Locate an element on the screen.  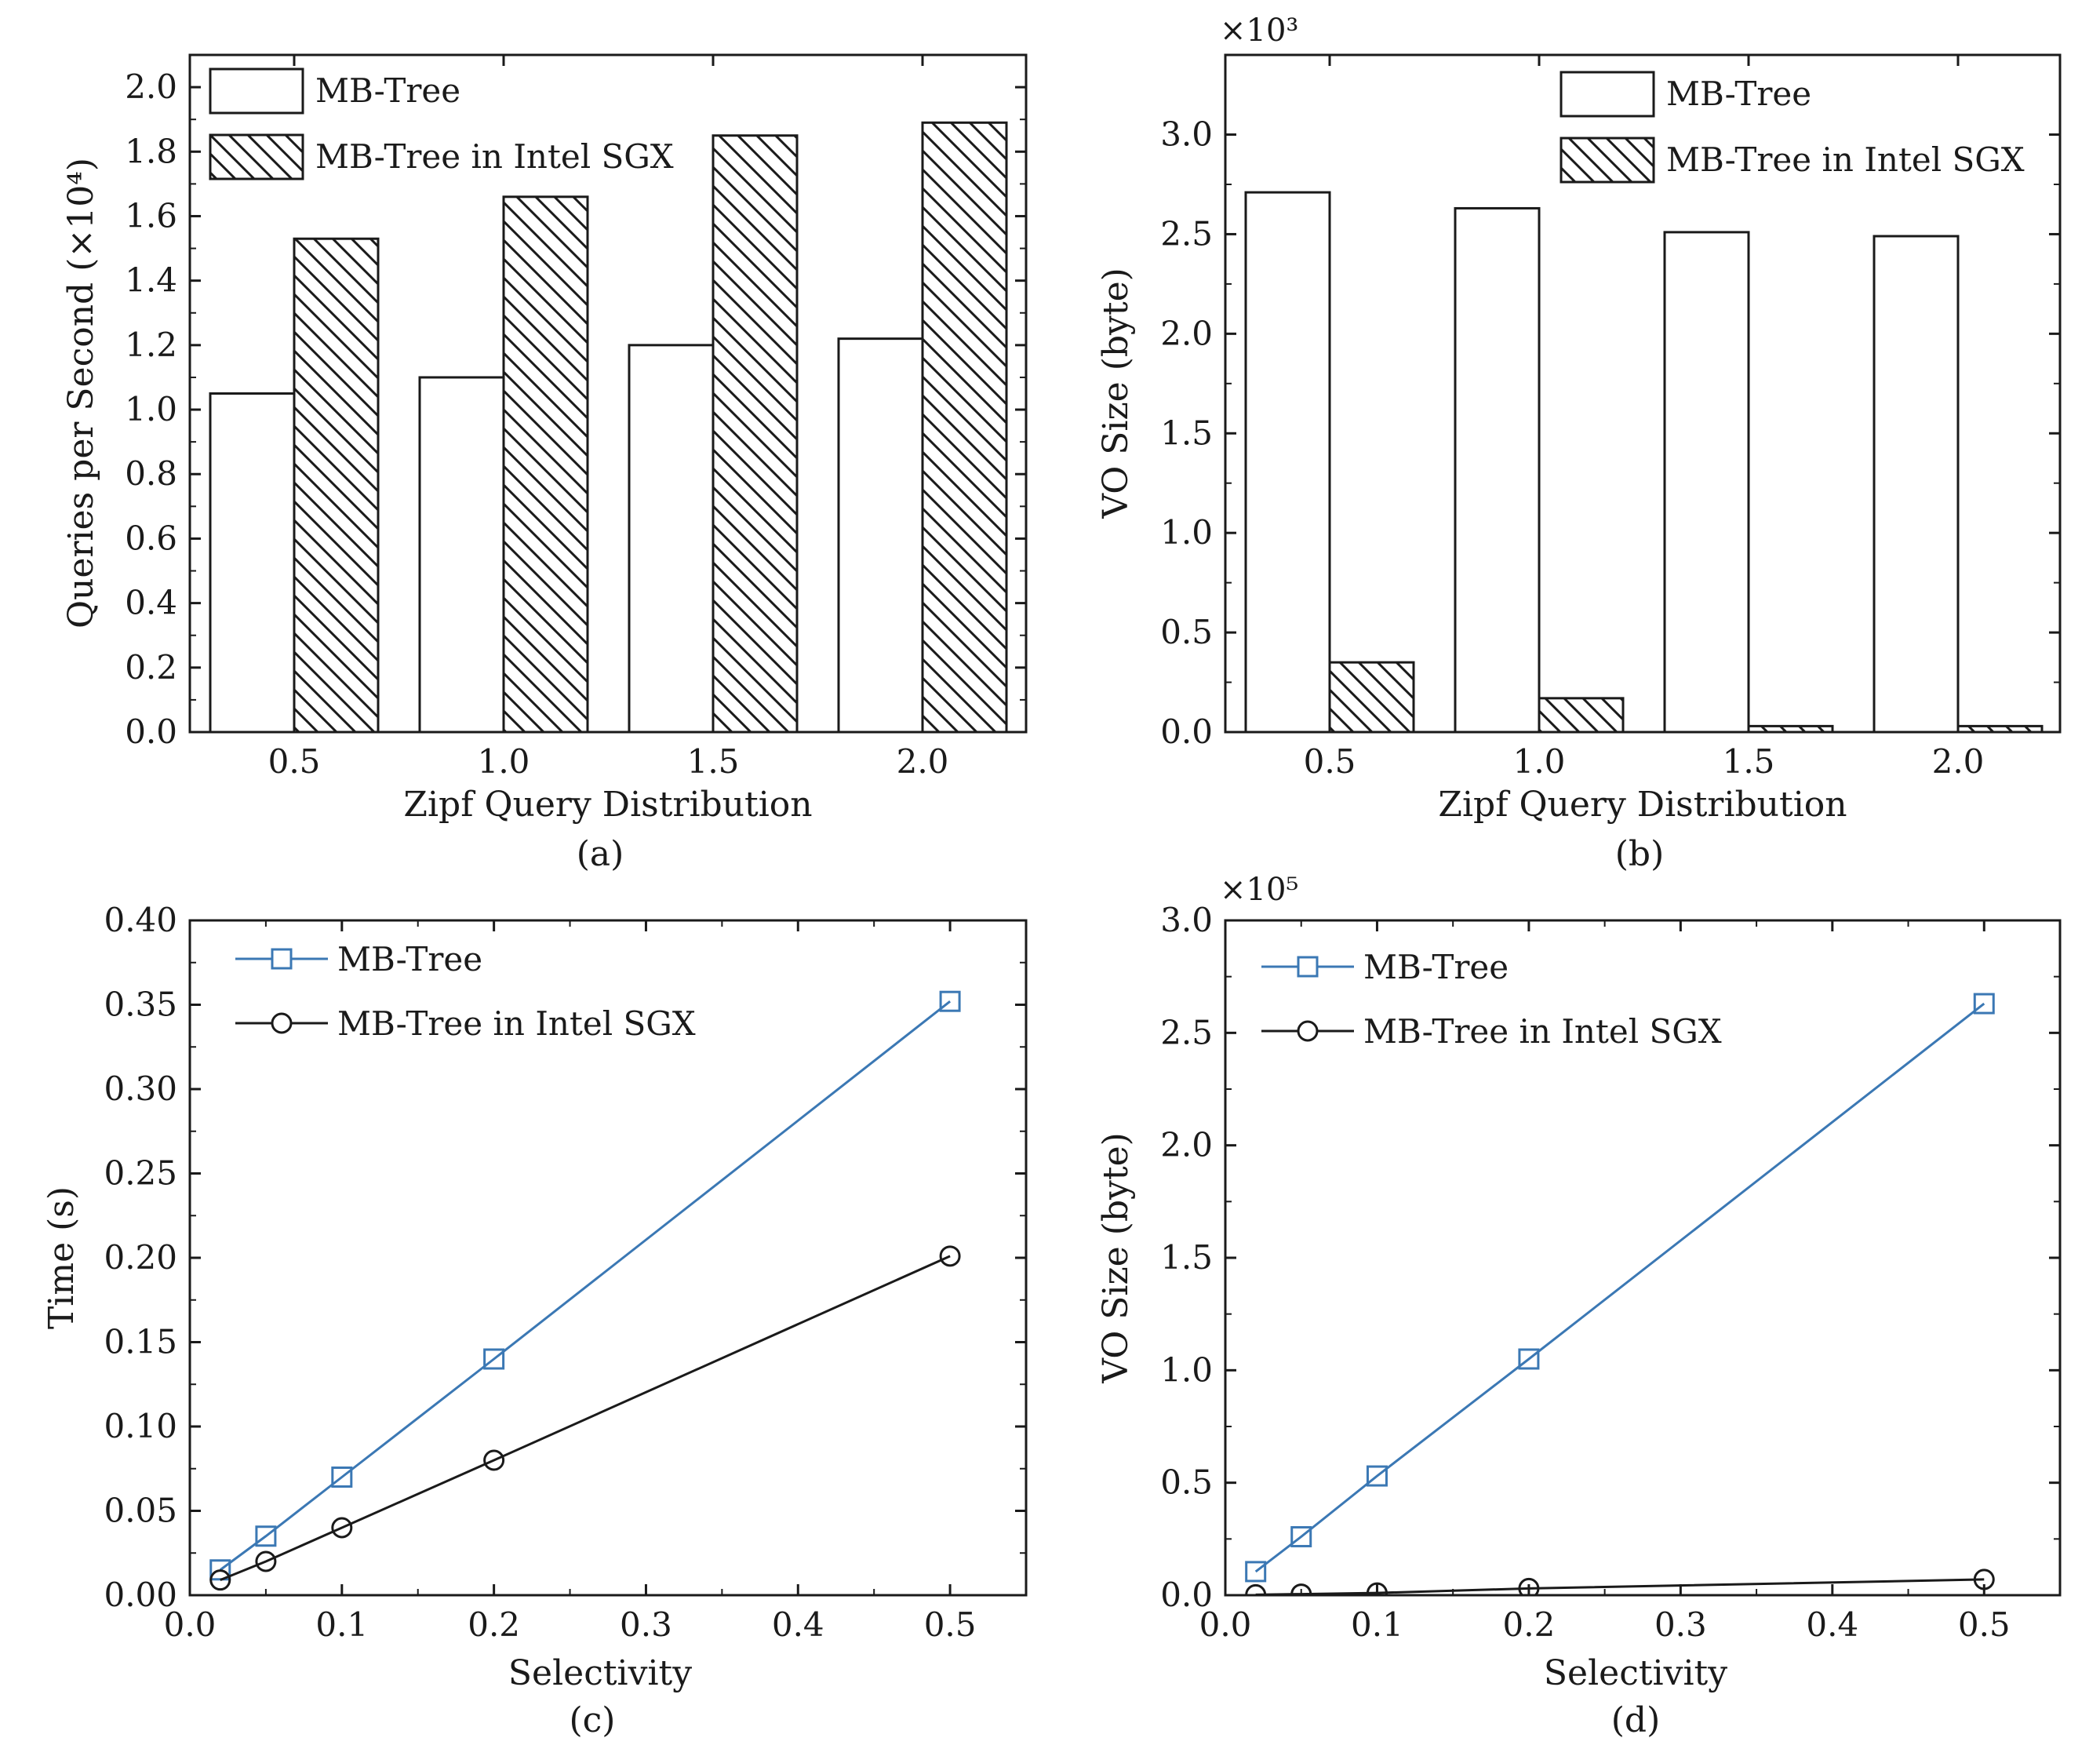
series-line-mbtree is located at coordinates (585, 1285).